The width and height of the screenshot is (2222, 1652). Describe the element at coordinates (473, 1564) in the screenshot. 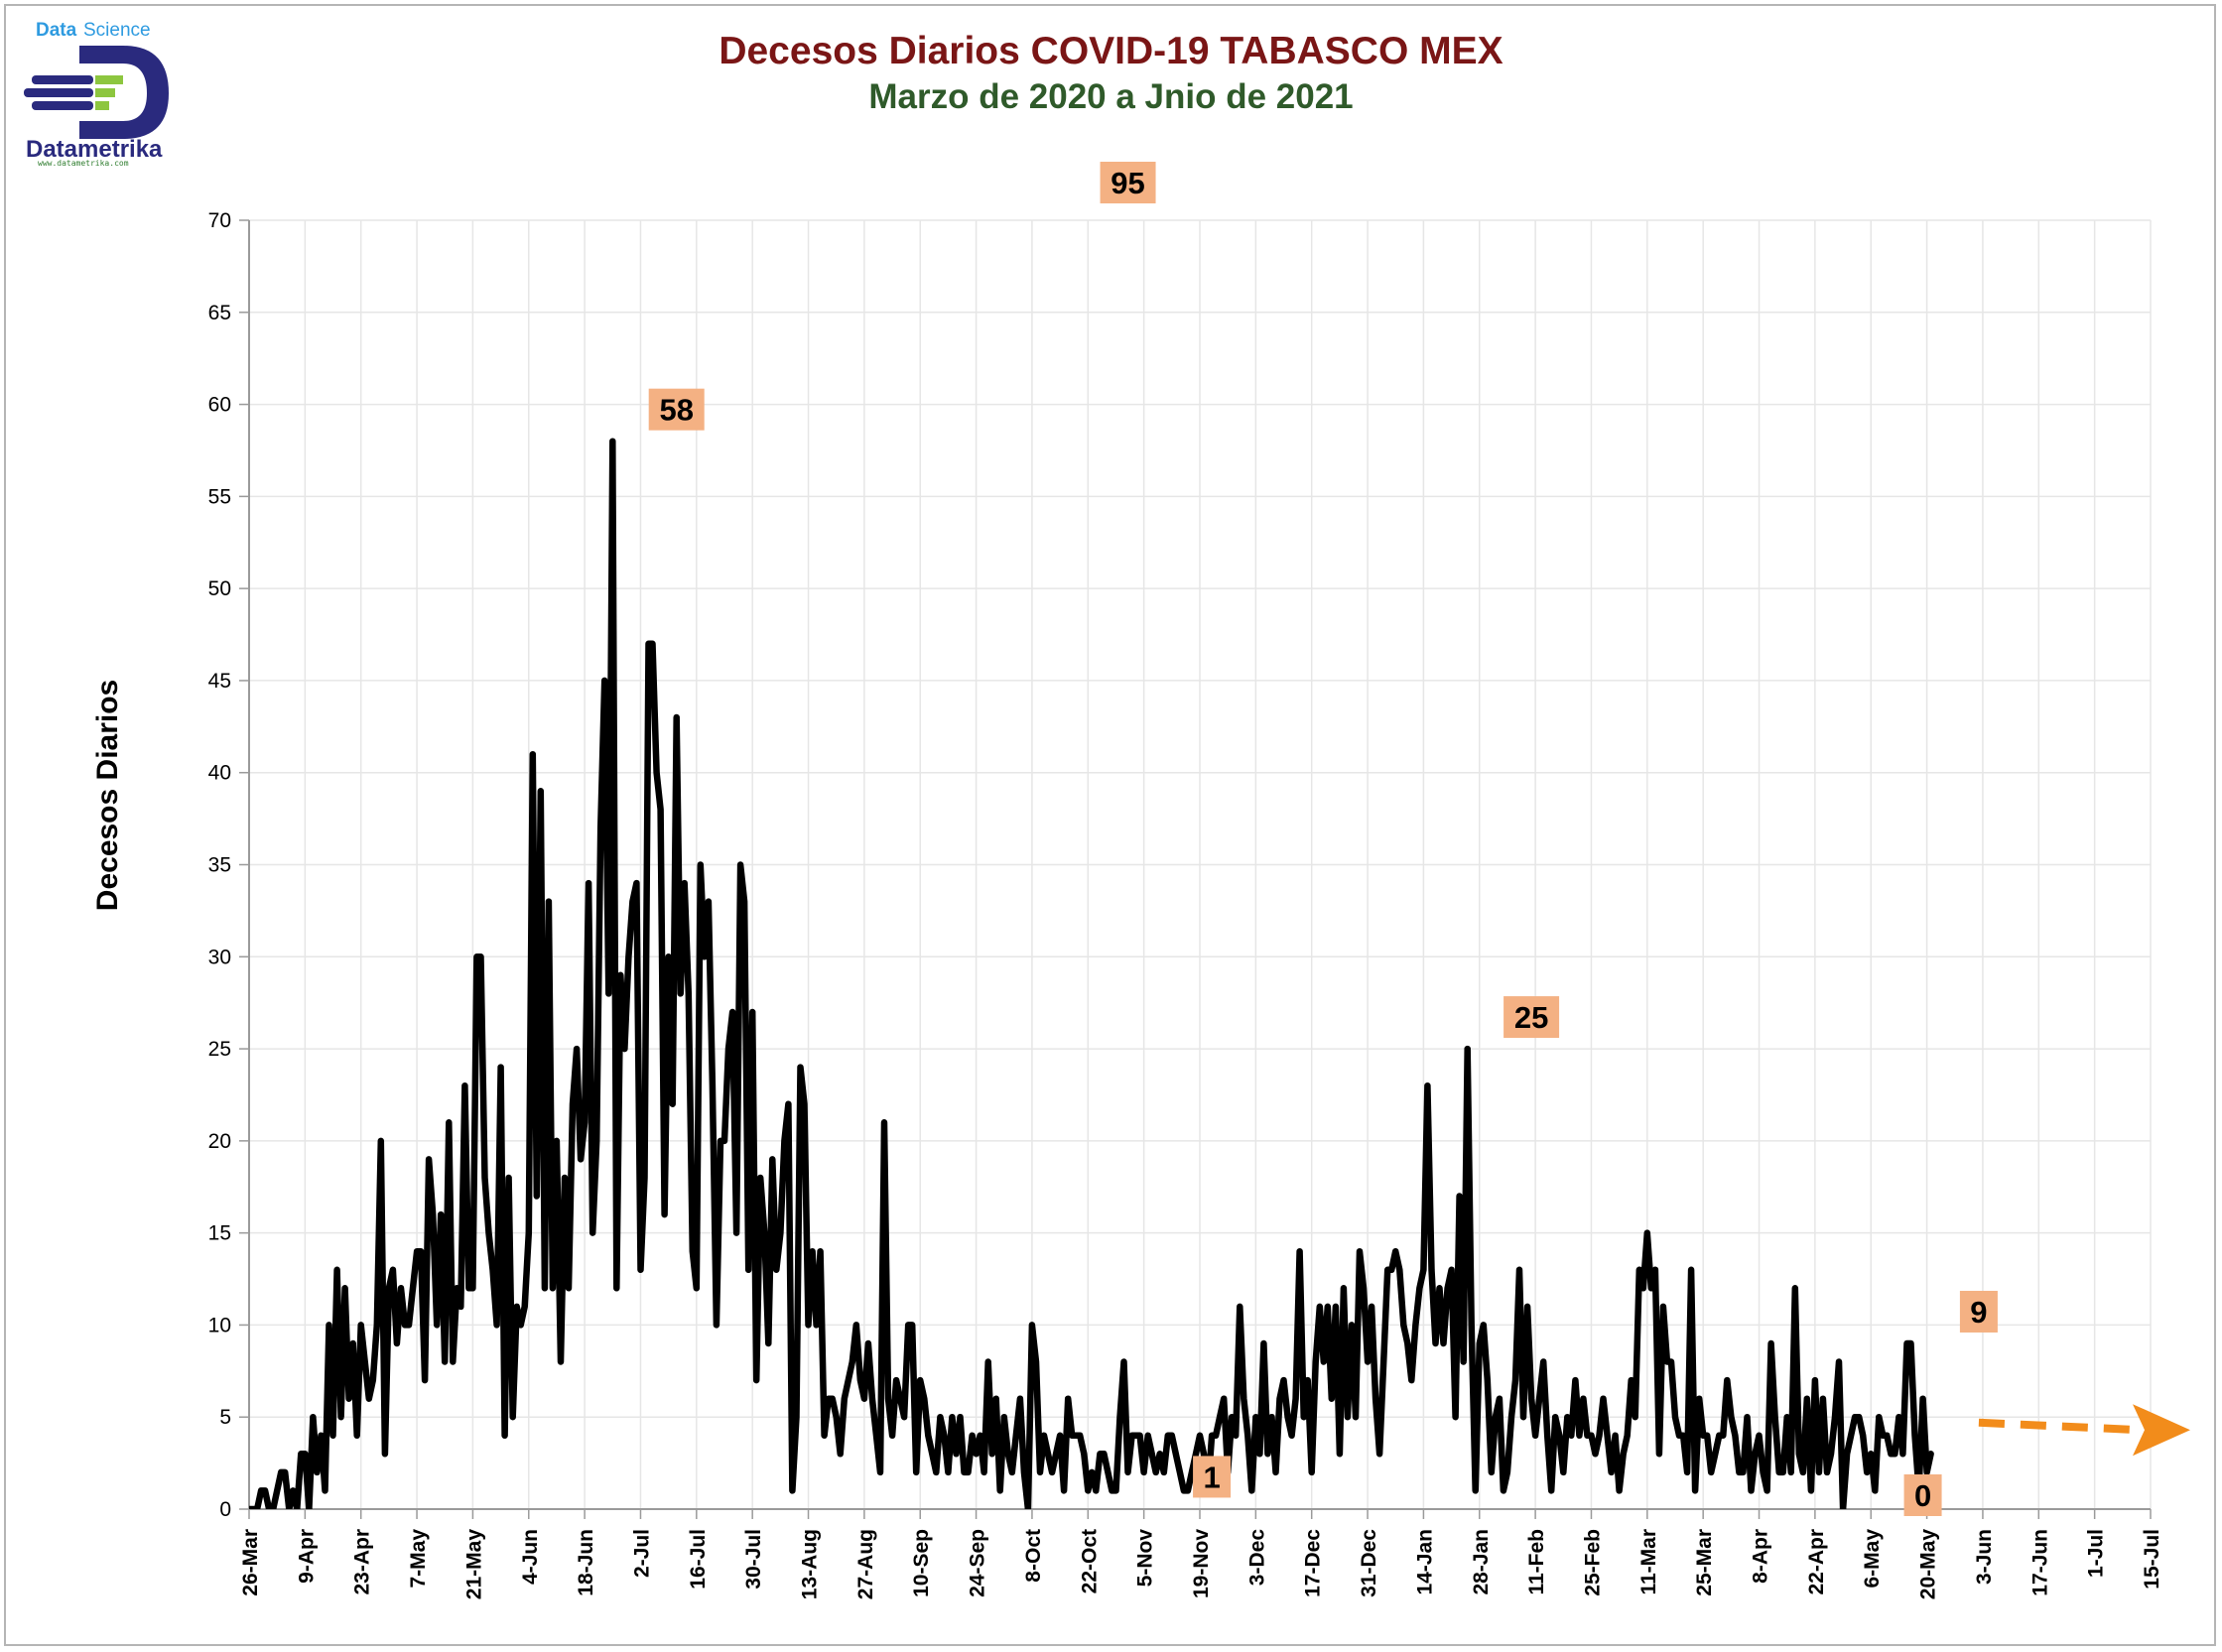

I see `x-tick-label: 21-May` at that location.